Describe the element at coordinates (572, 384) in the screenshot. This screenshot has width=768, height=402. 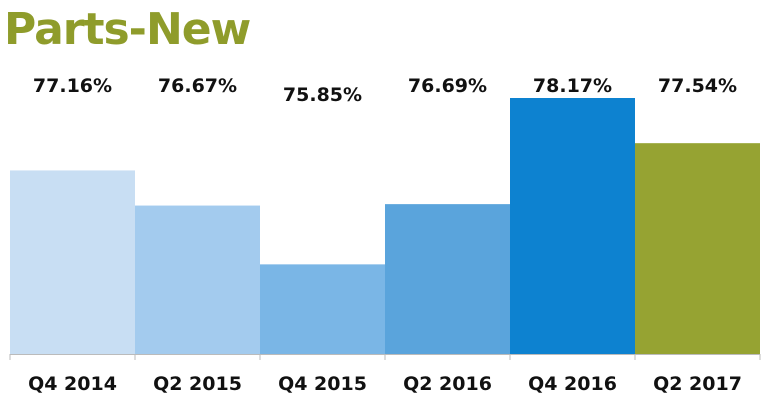
I see `x-tick-label: Q4 2016` at that location.